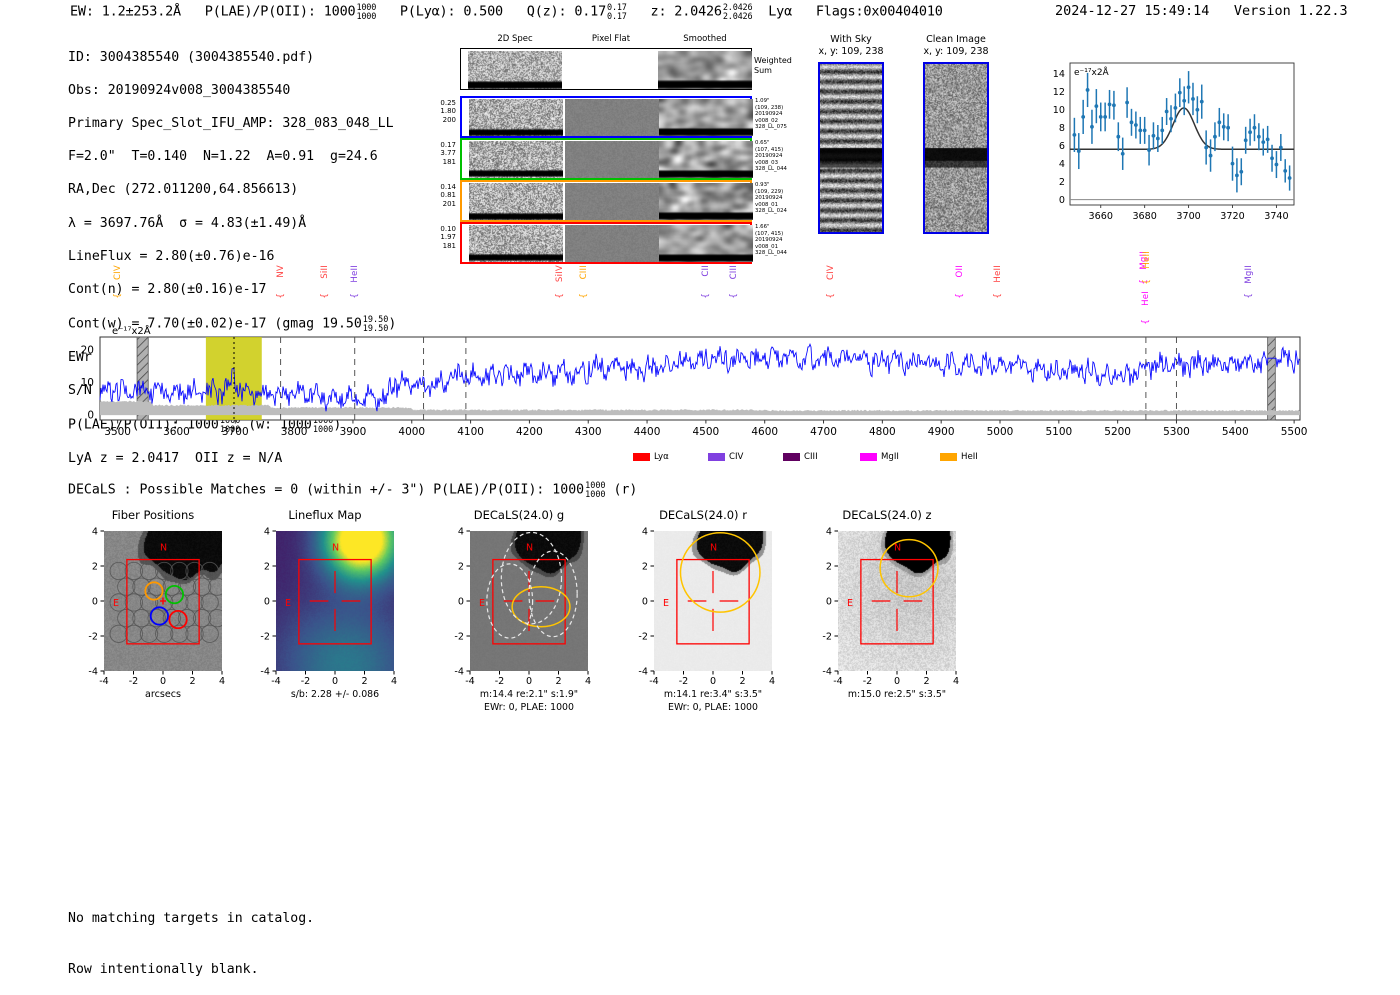 The image size is (1400, 995). Describe the element at coordinates (1000, 432) in the screenshot. I see `svg-text: 5000` at that location.